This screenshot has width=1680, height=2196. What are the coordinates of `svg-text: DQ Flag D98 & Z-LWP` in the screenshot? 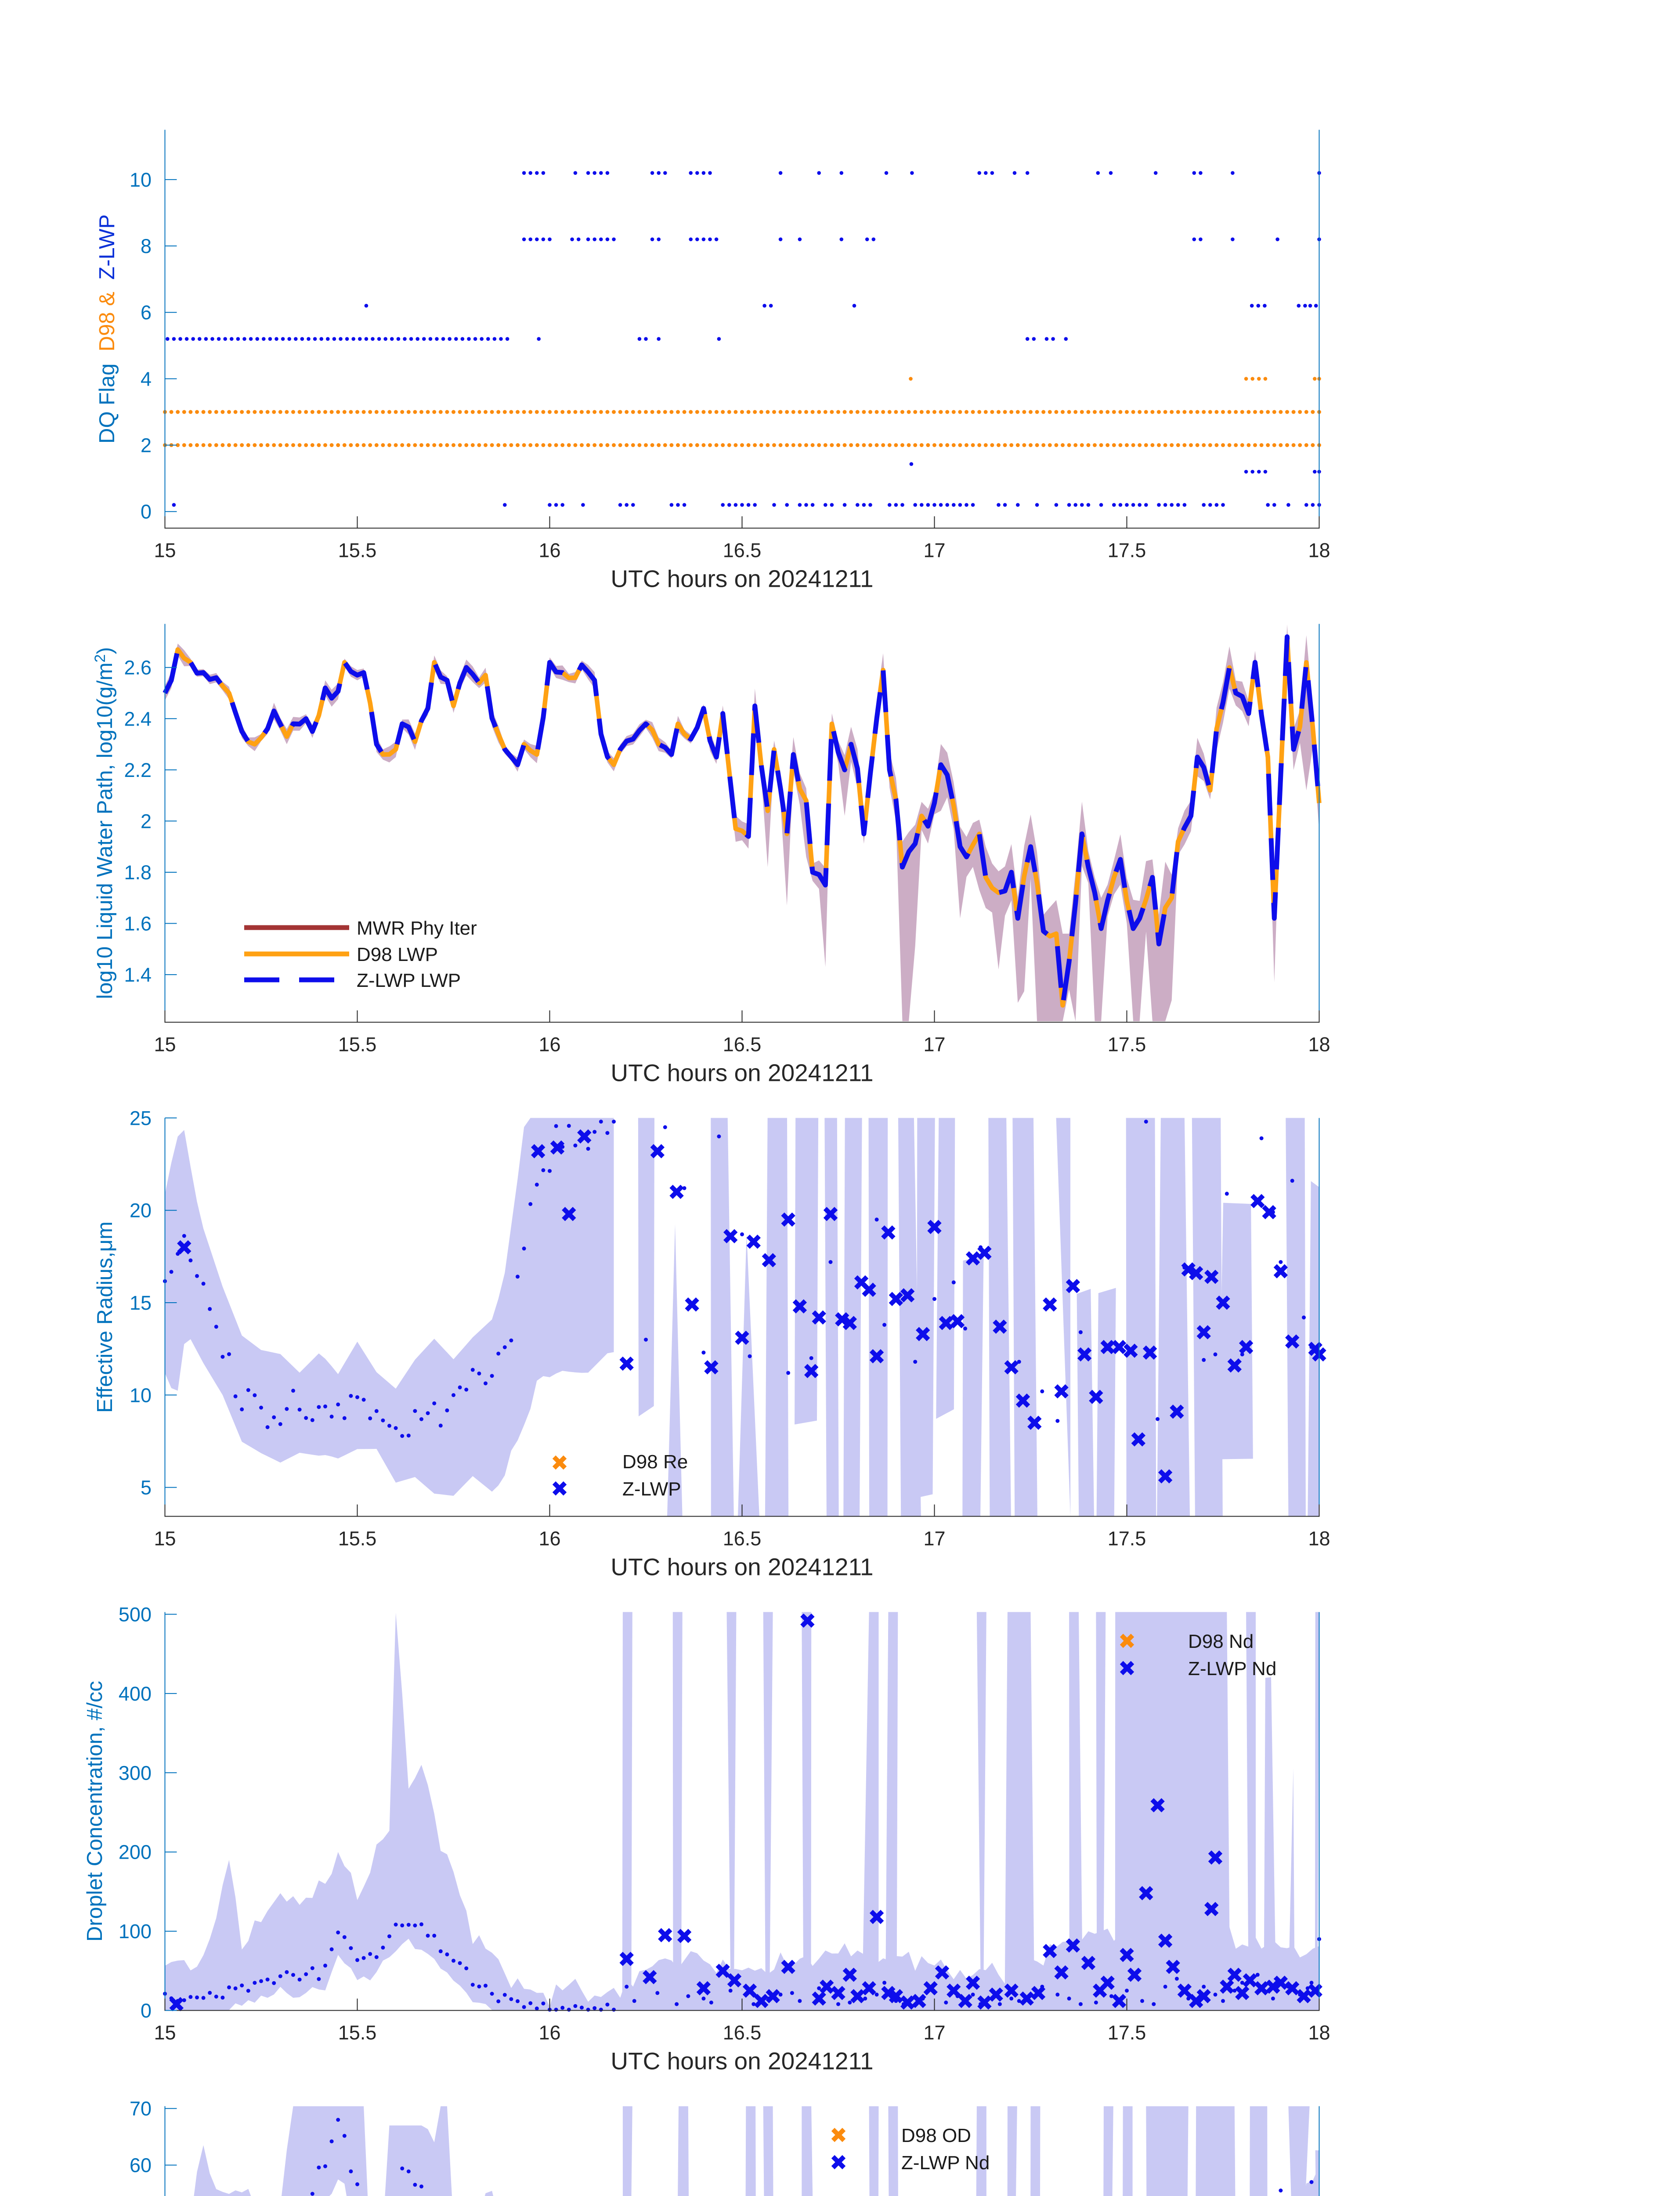 It's located at (107, 329).